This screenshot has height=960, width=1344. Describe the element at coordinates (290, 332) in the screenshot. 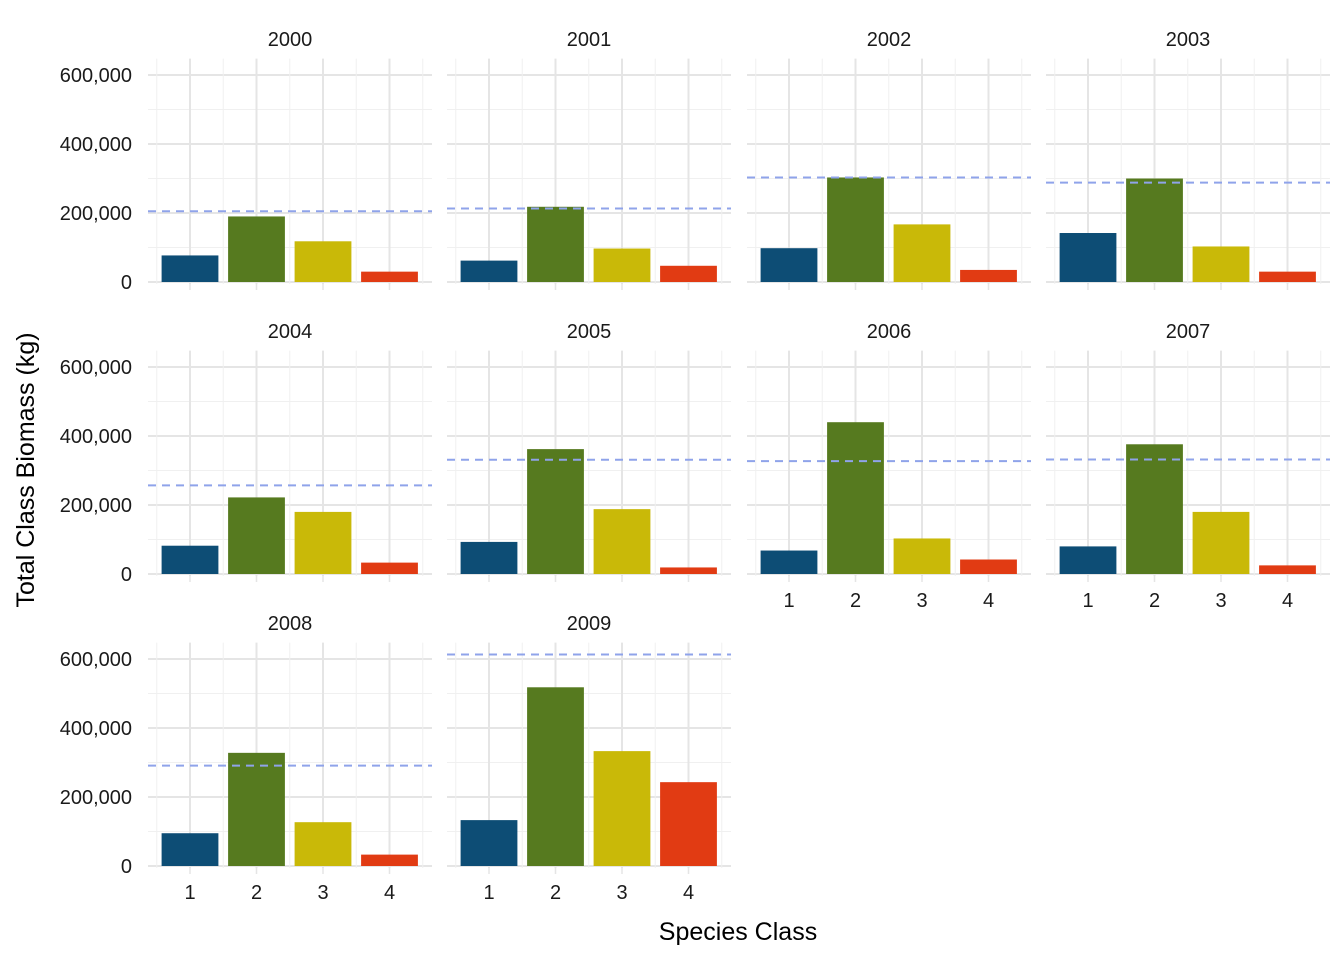

I see `panel-title: 2004` at that location.